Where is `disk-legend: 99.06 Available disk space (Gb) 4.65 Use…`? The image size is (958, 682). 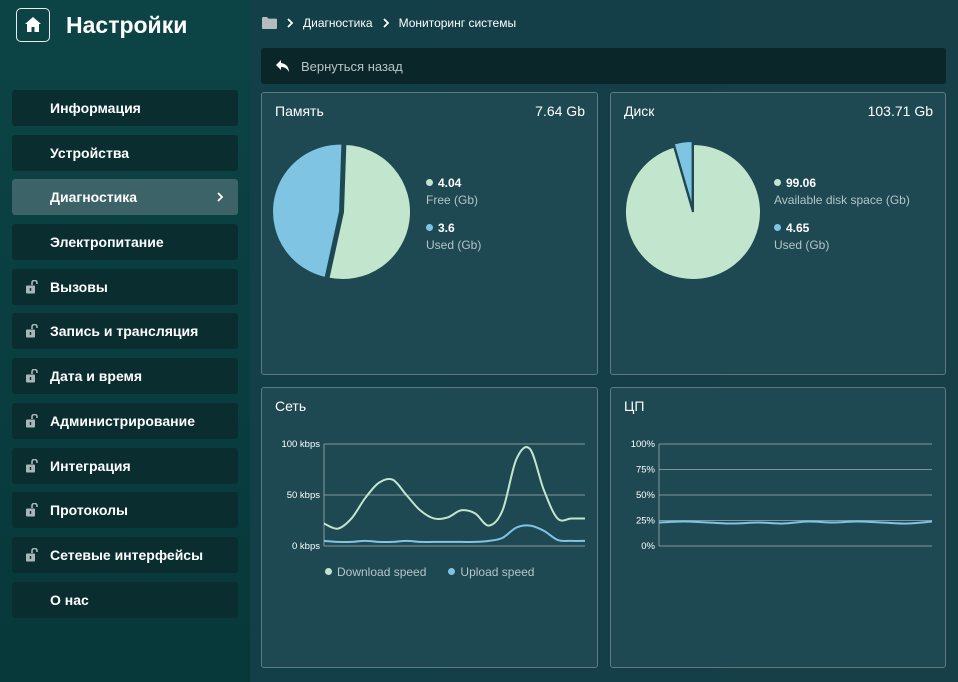 disk-legend: 99.06 Available disk space (Gb) 4.65 Use… is located at coordinates (842, 221).